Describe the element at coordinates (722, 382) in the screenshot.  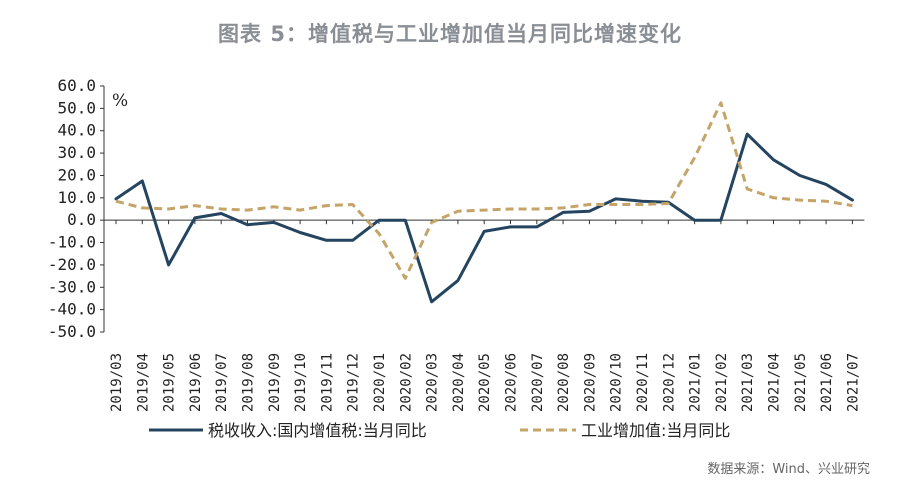
I see `x-tick-label: 2021/02` at that location.